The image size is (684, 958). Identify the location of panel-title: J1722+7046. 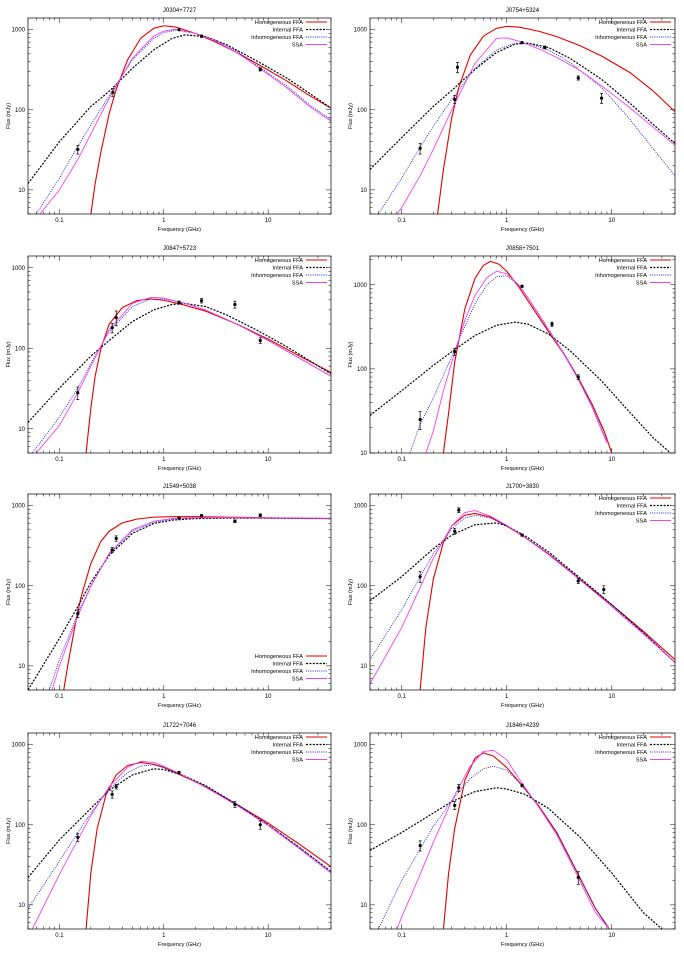
(180, 726).